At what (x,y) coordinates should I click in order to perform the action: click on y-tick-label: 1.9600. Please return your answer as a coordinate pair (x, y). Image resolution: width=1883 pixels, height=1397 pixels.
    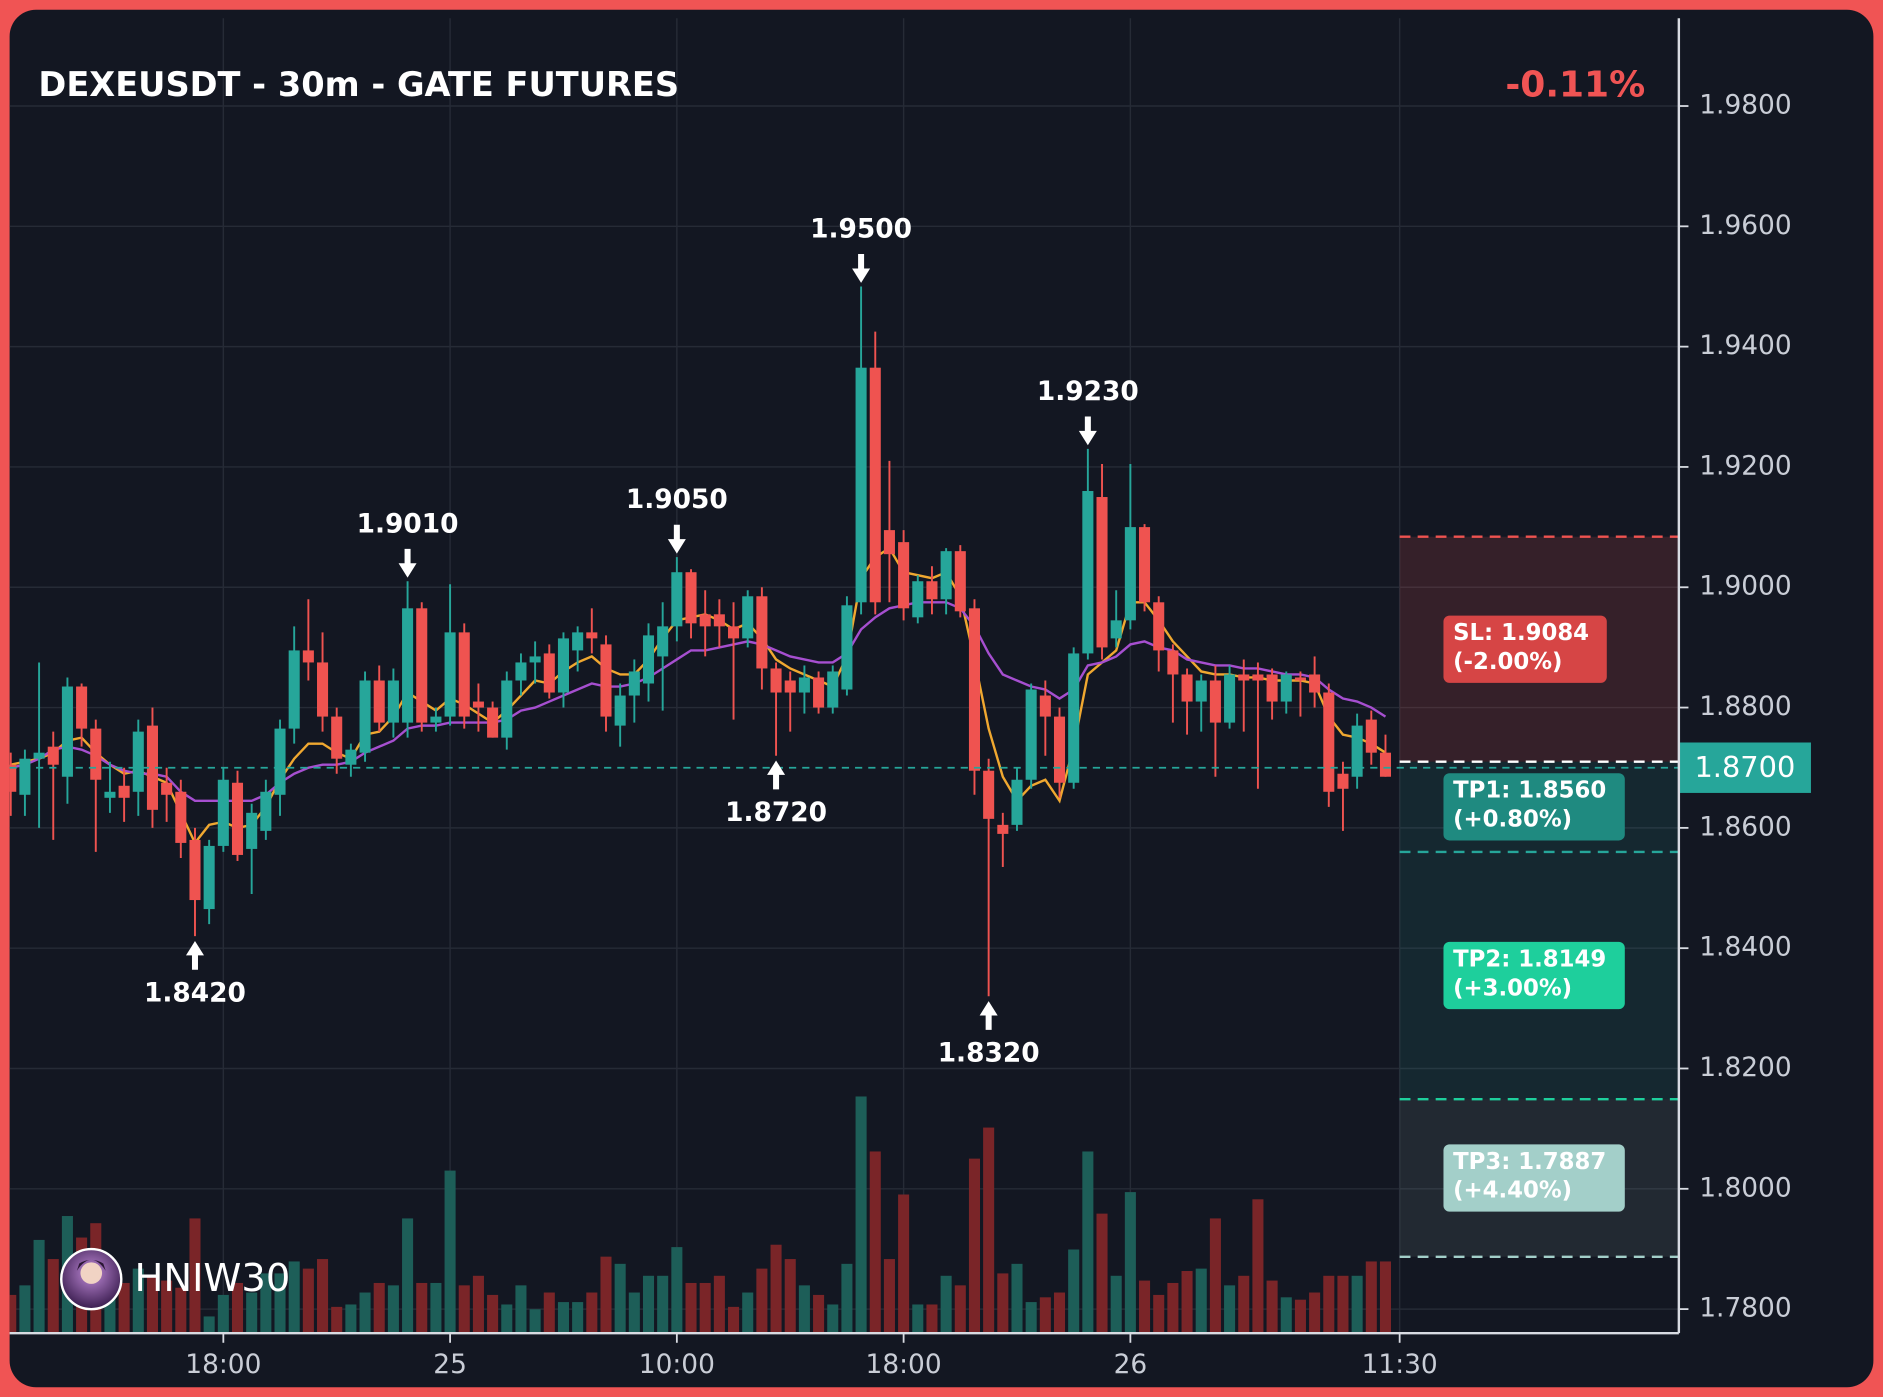
    Looking at the image, I should click on (1745, 225).